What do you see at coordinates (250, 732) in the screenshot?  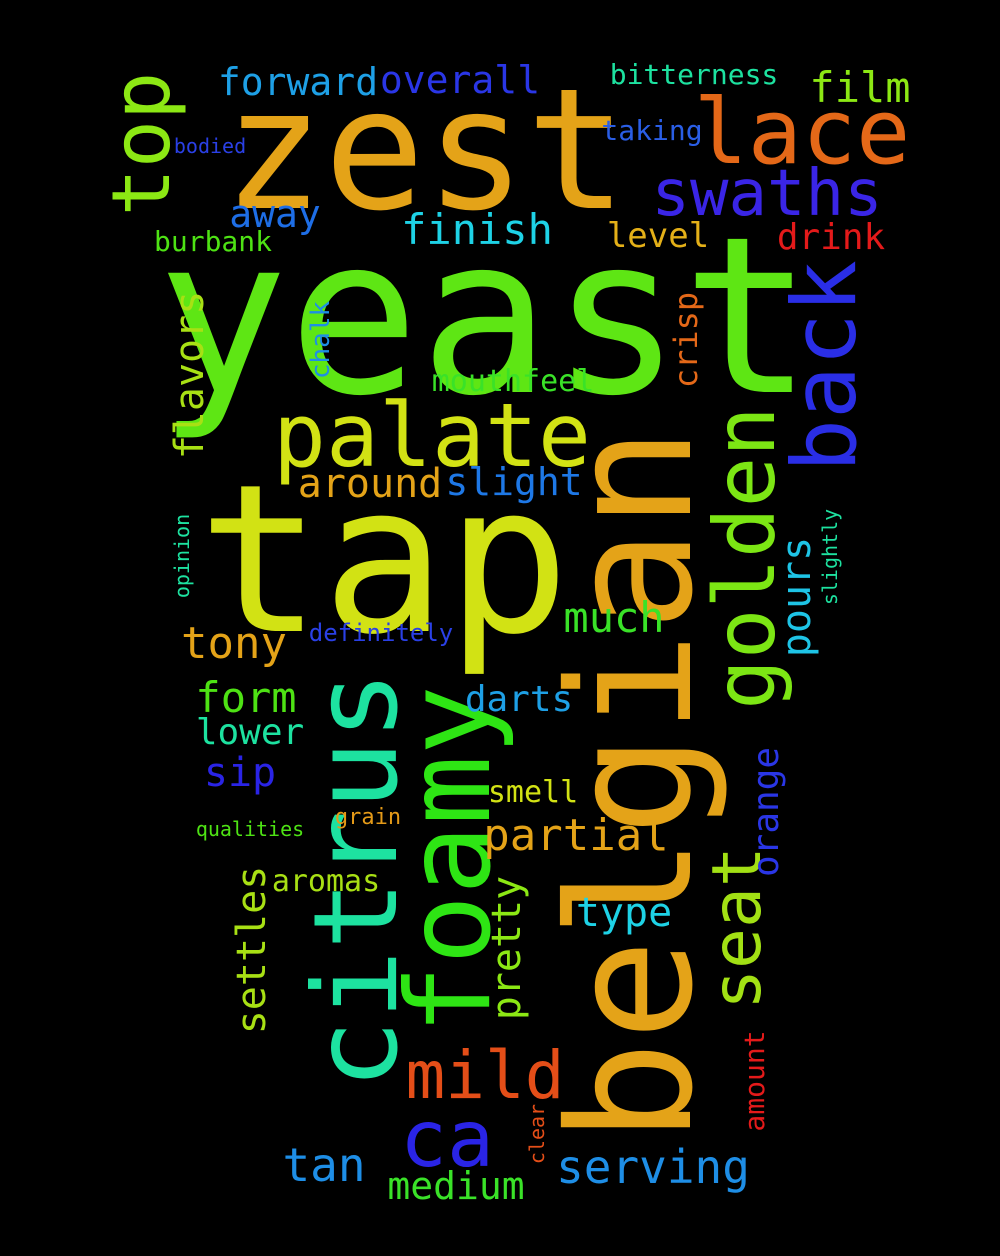 I see `word-lower: lower` at bounding box center [250, 732].